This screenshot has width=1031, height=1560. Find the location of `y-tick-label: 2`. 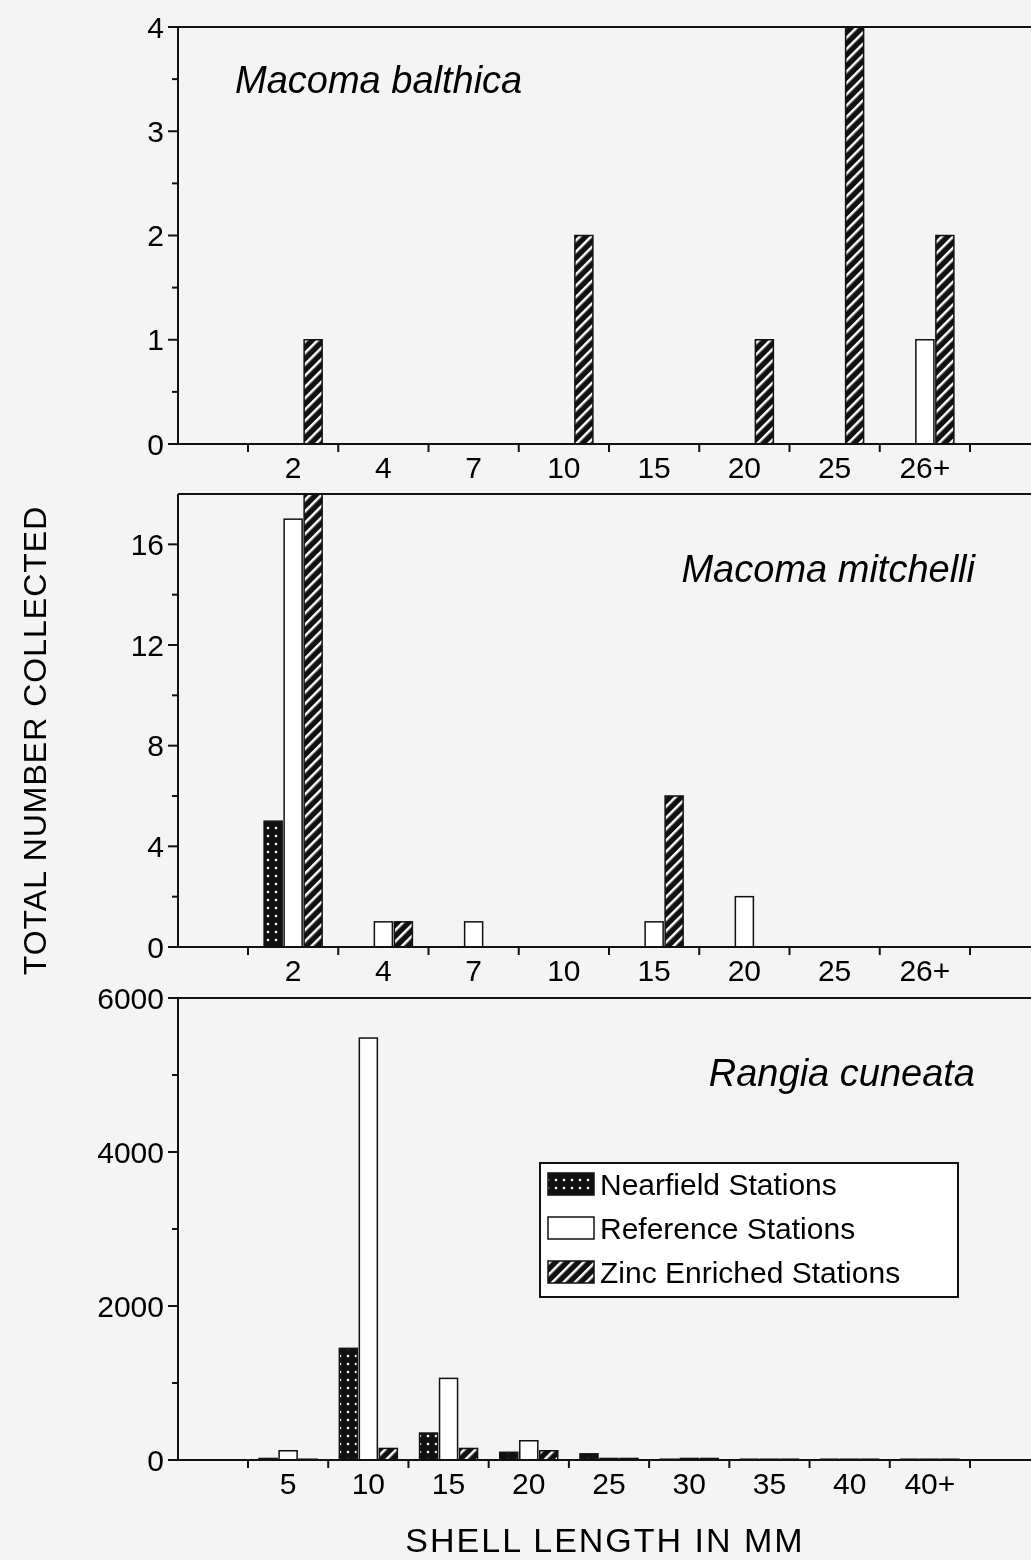

y-tick-label: 2 is located at coordinates (155, 235).